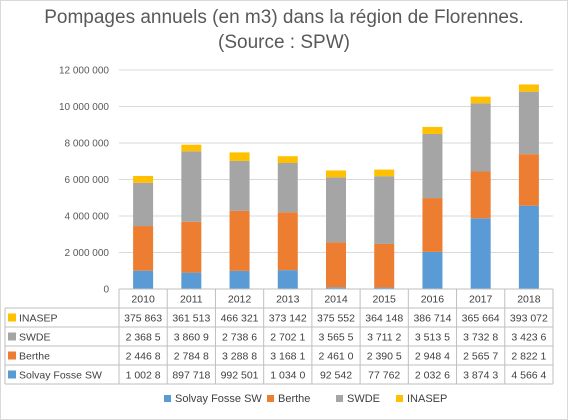  What do you see at coordinates (35, 338) in the screenshot?
I see `table-row-label: SWDE` at bounding box center [35, 338].